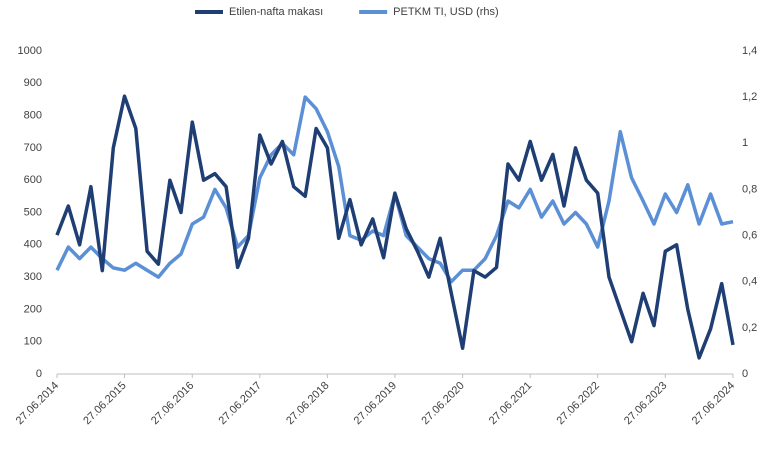 The image size is (767, 456). What do you see at coordinates (749, 51) in the screenshot?
I see `y2-tick-label: 1,4` at bounding box center [749, 51].